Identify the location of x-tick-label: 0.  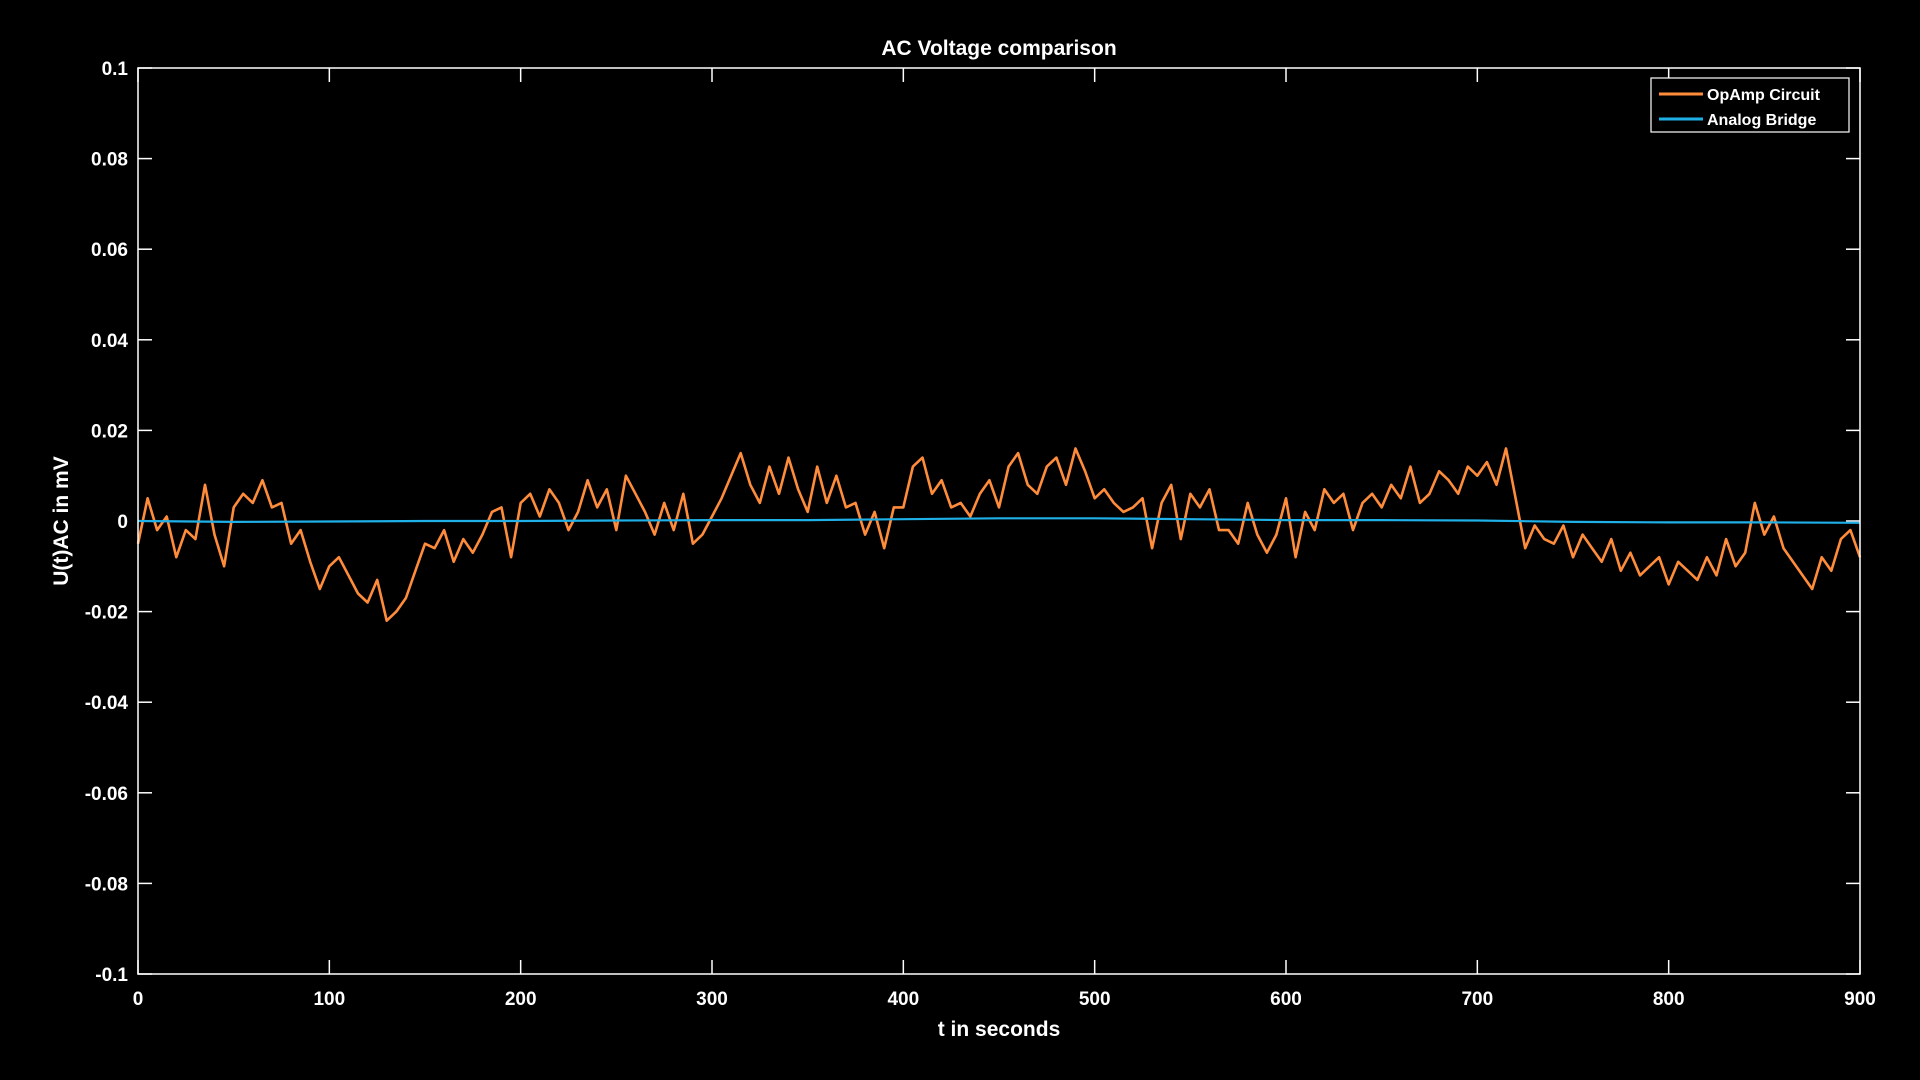
(138, 999).